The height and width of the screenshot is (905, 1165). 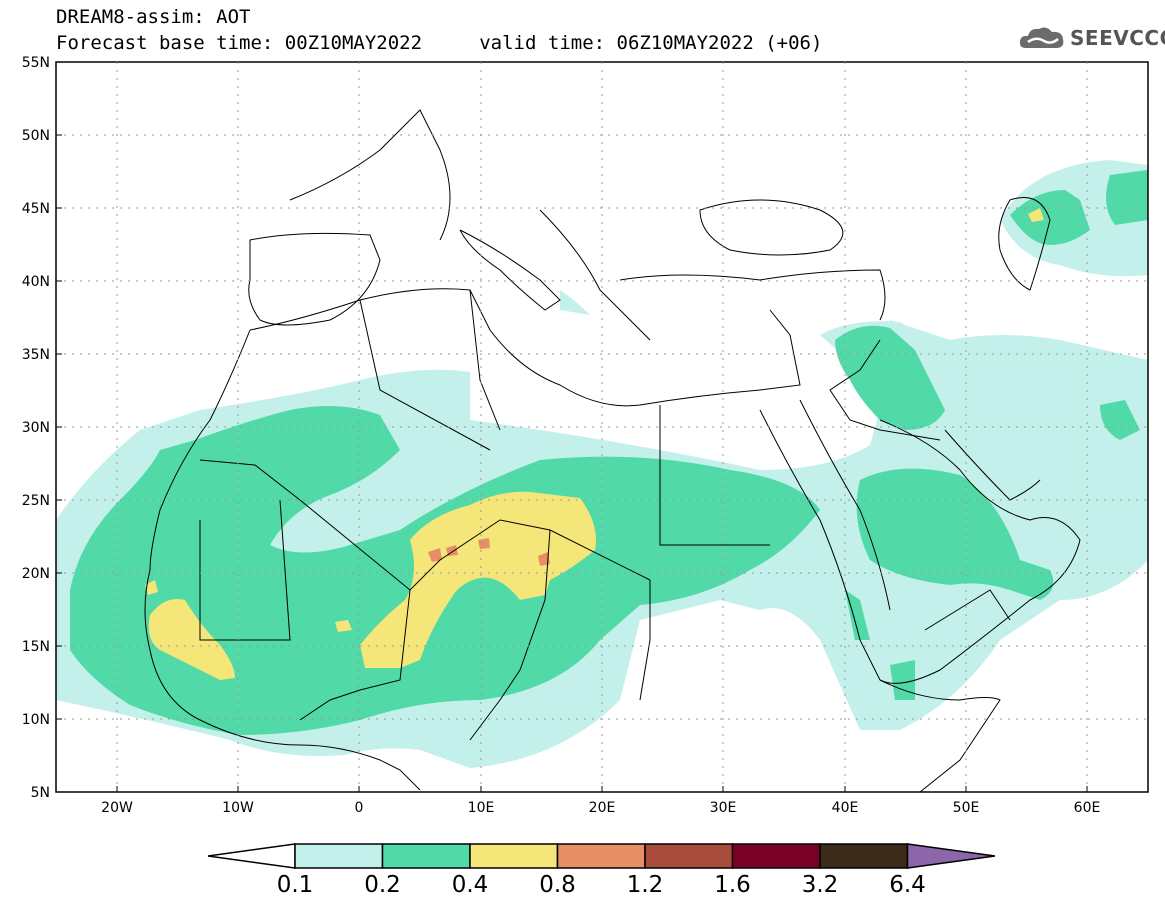 I want to click on colorbar-label: 1.2, so click(x=645, y=885).